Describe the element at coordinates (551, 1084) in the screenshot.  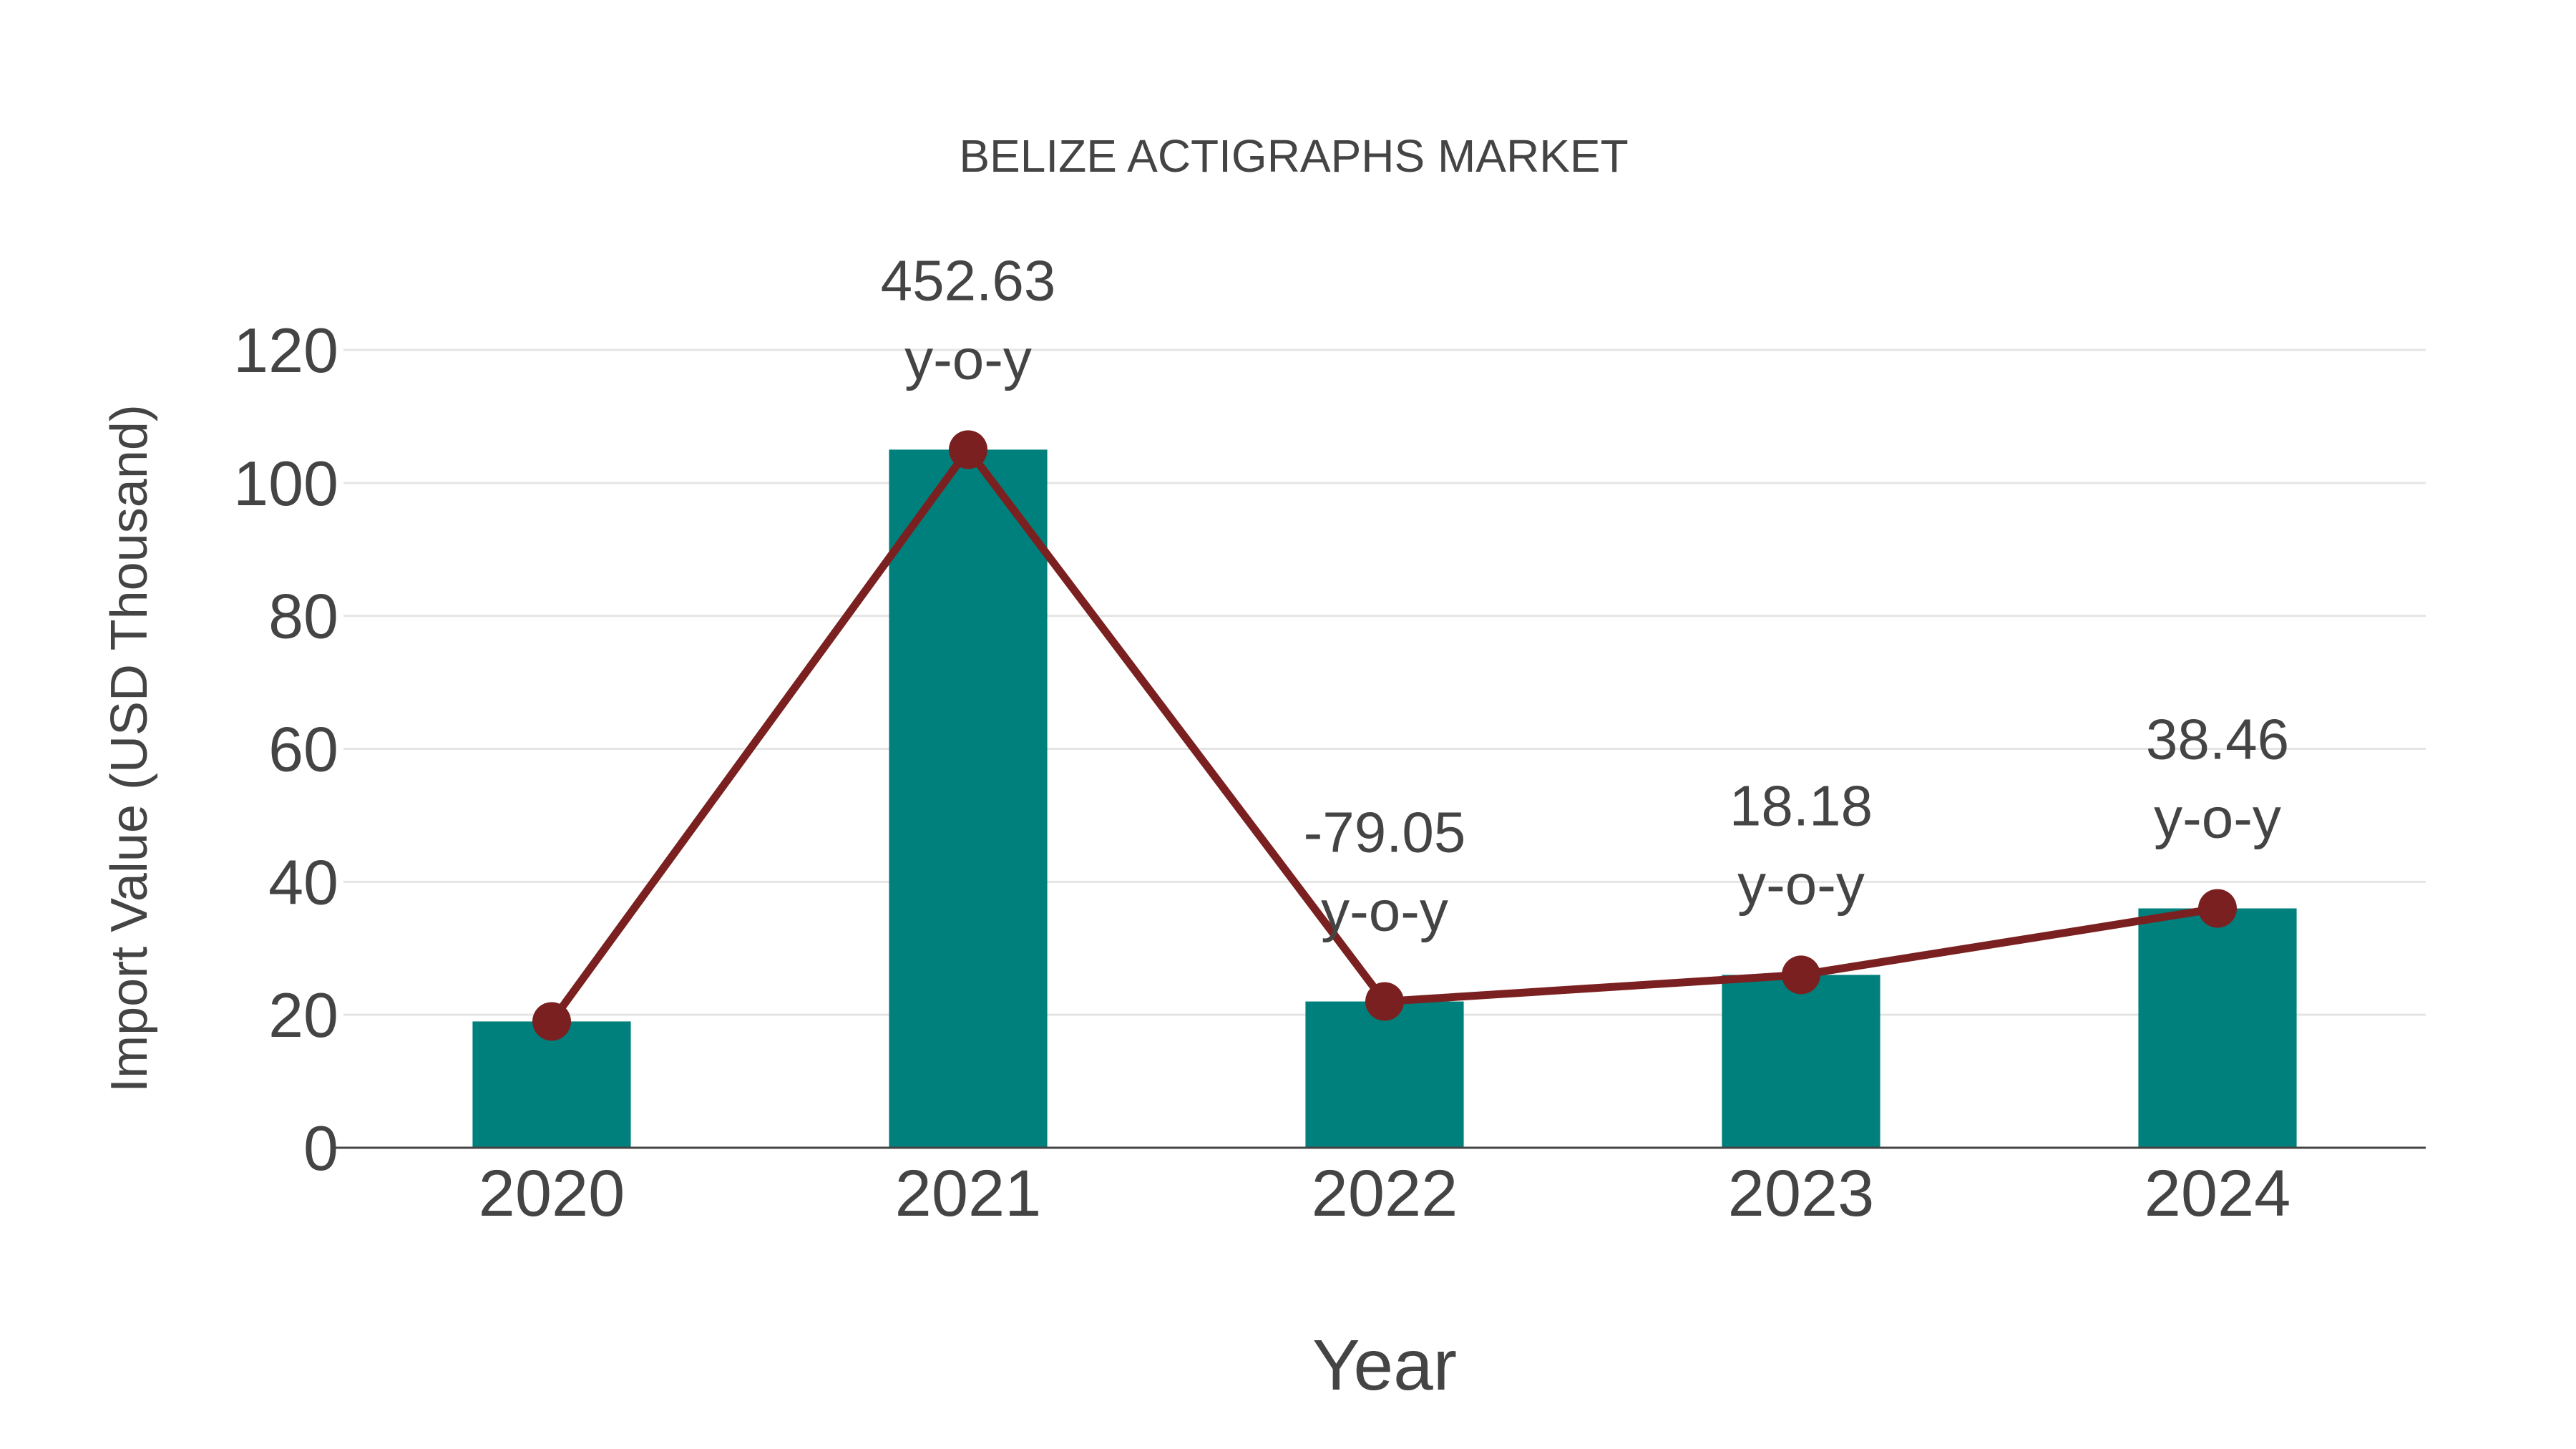
I see `bar-2020` at that location.